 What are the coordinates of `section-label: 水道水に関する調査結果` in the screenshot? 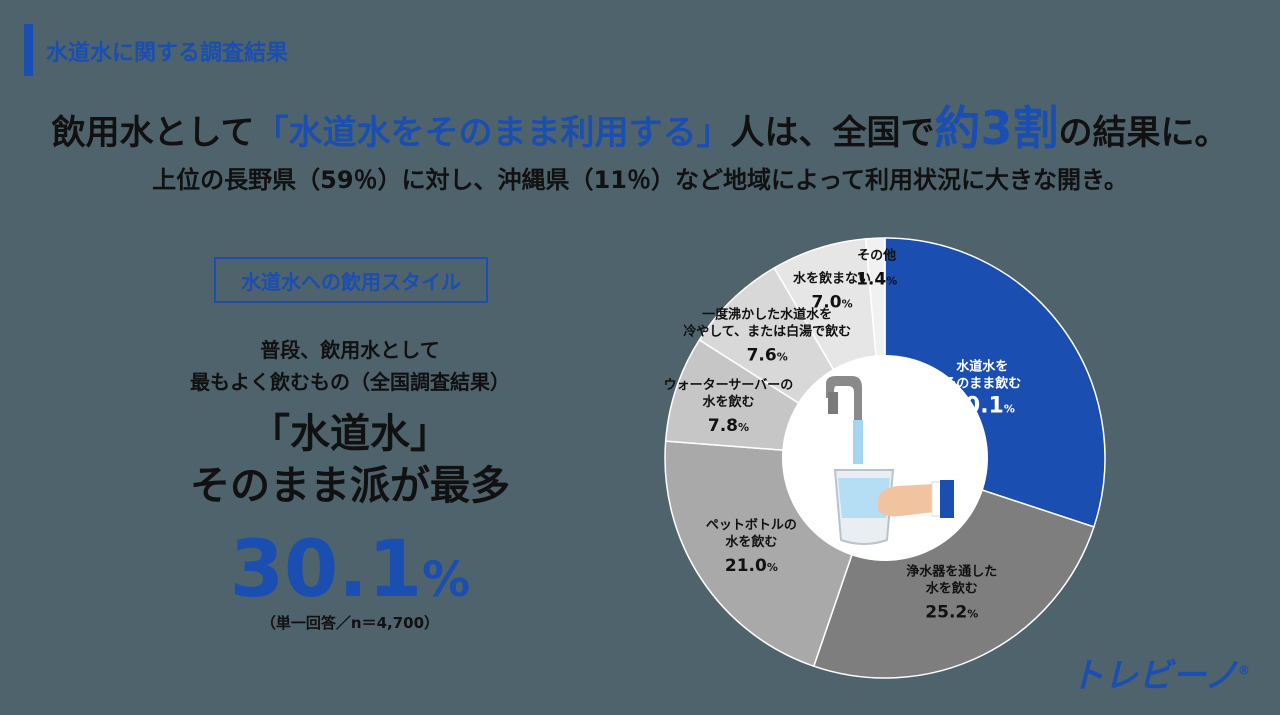 It's located at (167, 53).